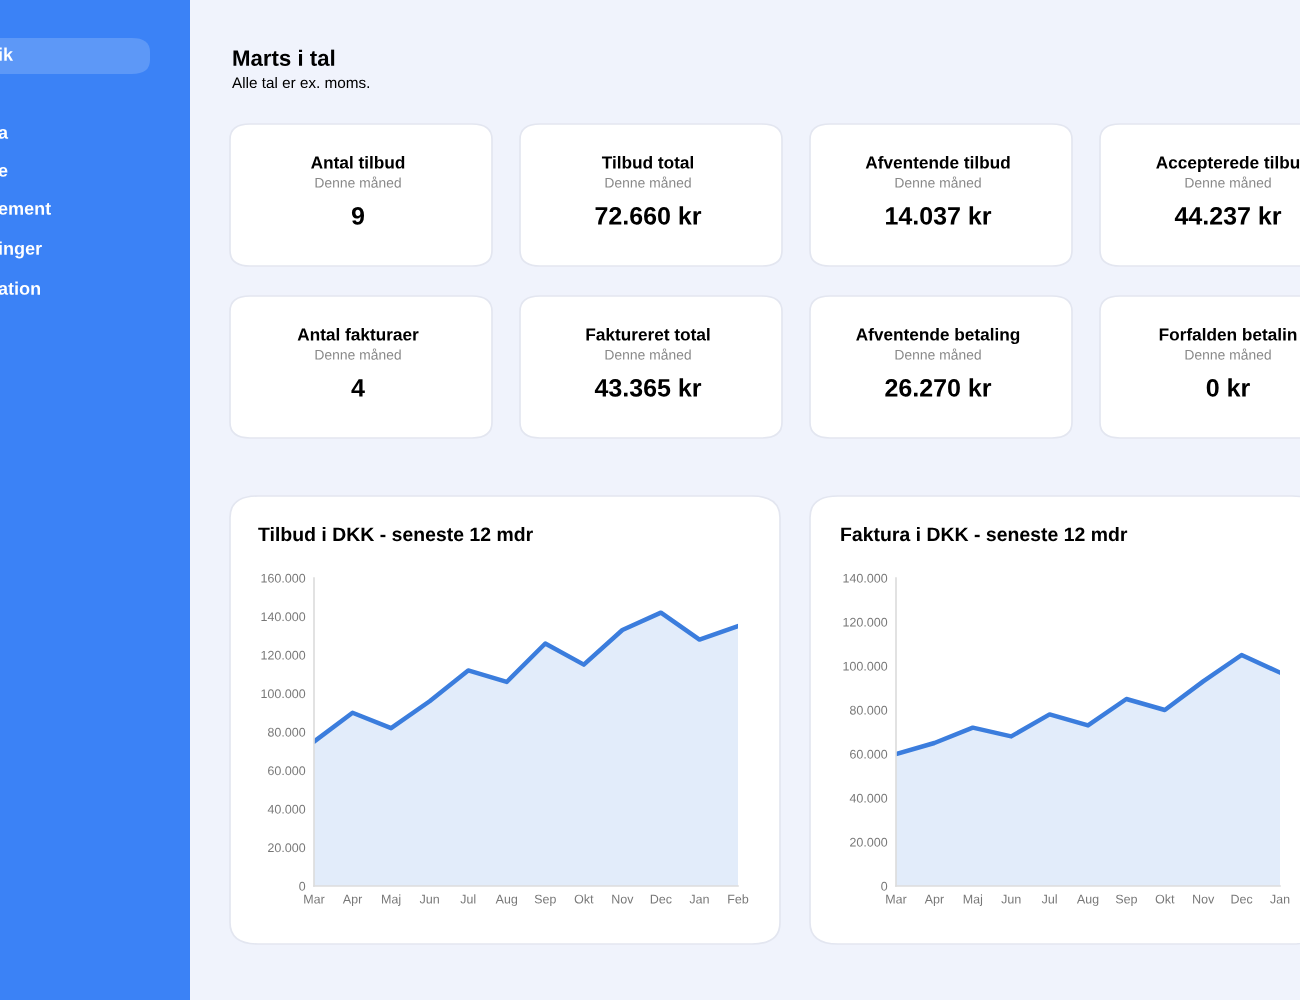 The image size is (1300, 1000). What do you see at coordinates (7, 54) in the screenshot?
I see `text: ik` at bounding box center [7, 54].